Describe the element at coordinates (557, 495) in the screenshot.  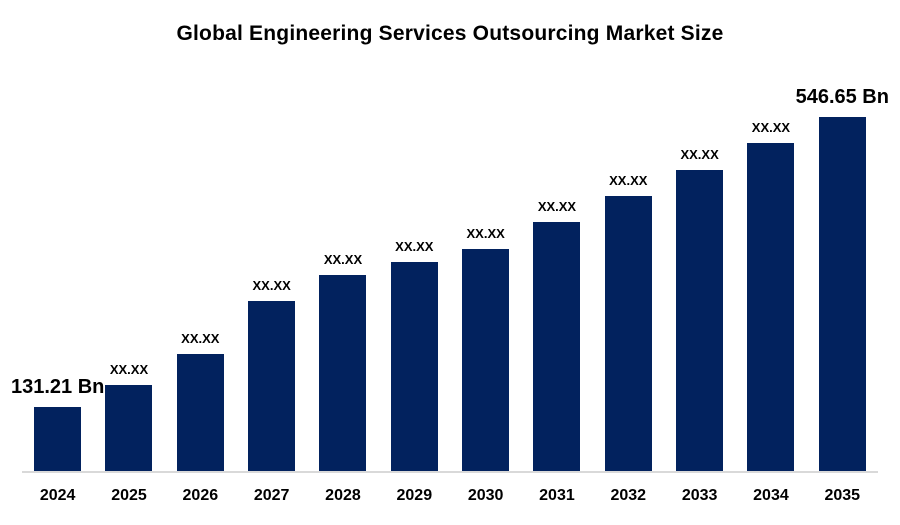
I see `x-axis-label: 2031` at that location.